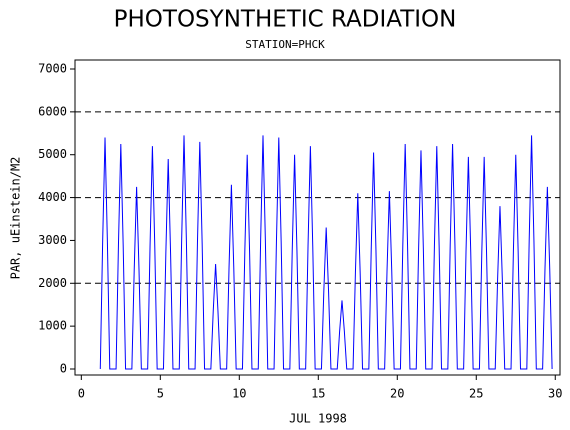 The width and height of the screenshot is (570, 430). I want to click on y-tick-label: 2000, so click(52, 283).